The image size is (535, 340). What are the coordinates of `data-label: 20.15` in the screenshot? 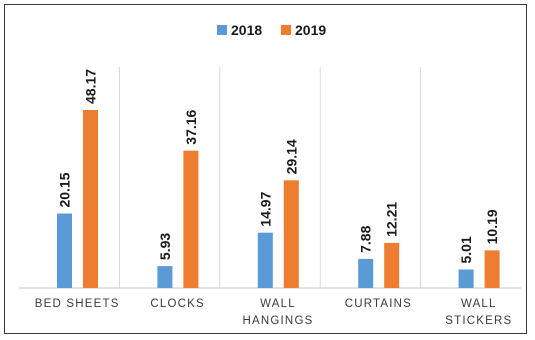 It's located at (65, 189).